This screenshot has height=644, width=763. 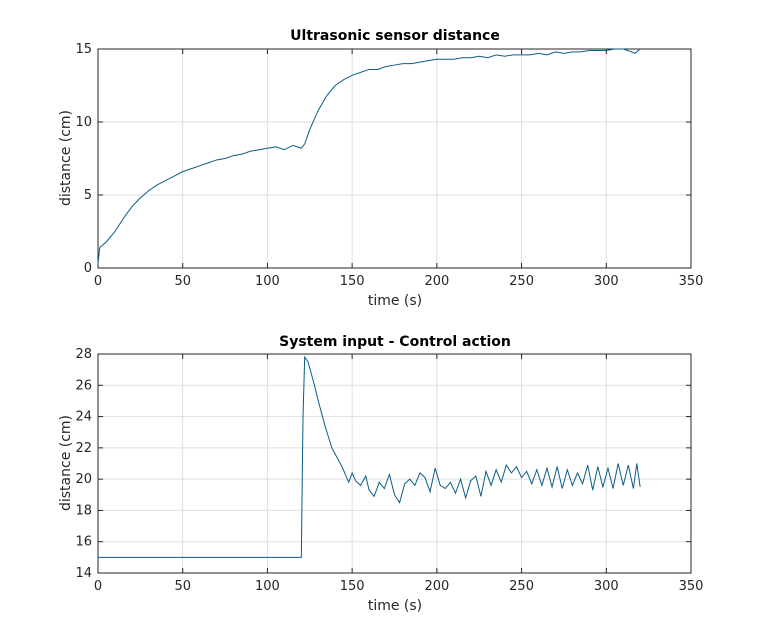 I want to click on y-tick-label: 16, so click(x=83, y=542).